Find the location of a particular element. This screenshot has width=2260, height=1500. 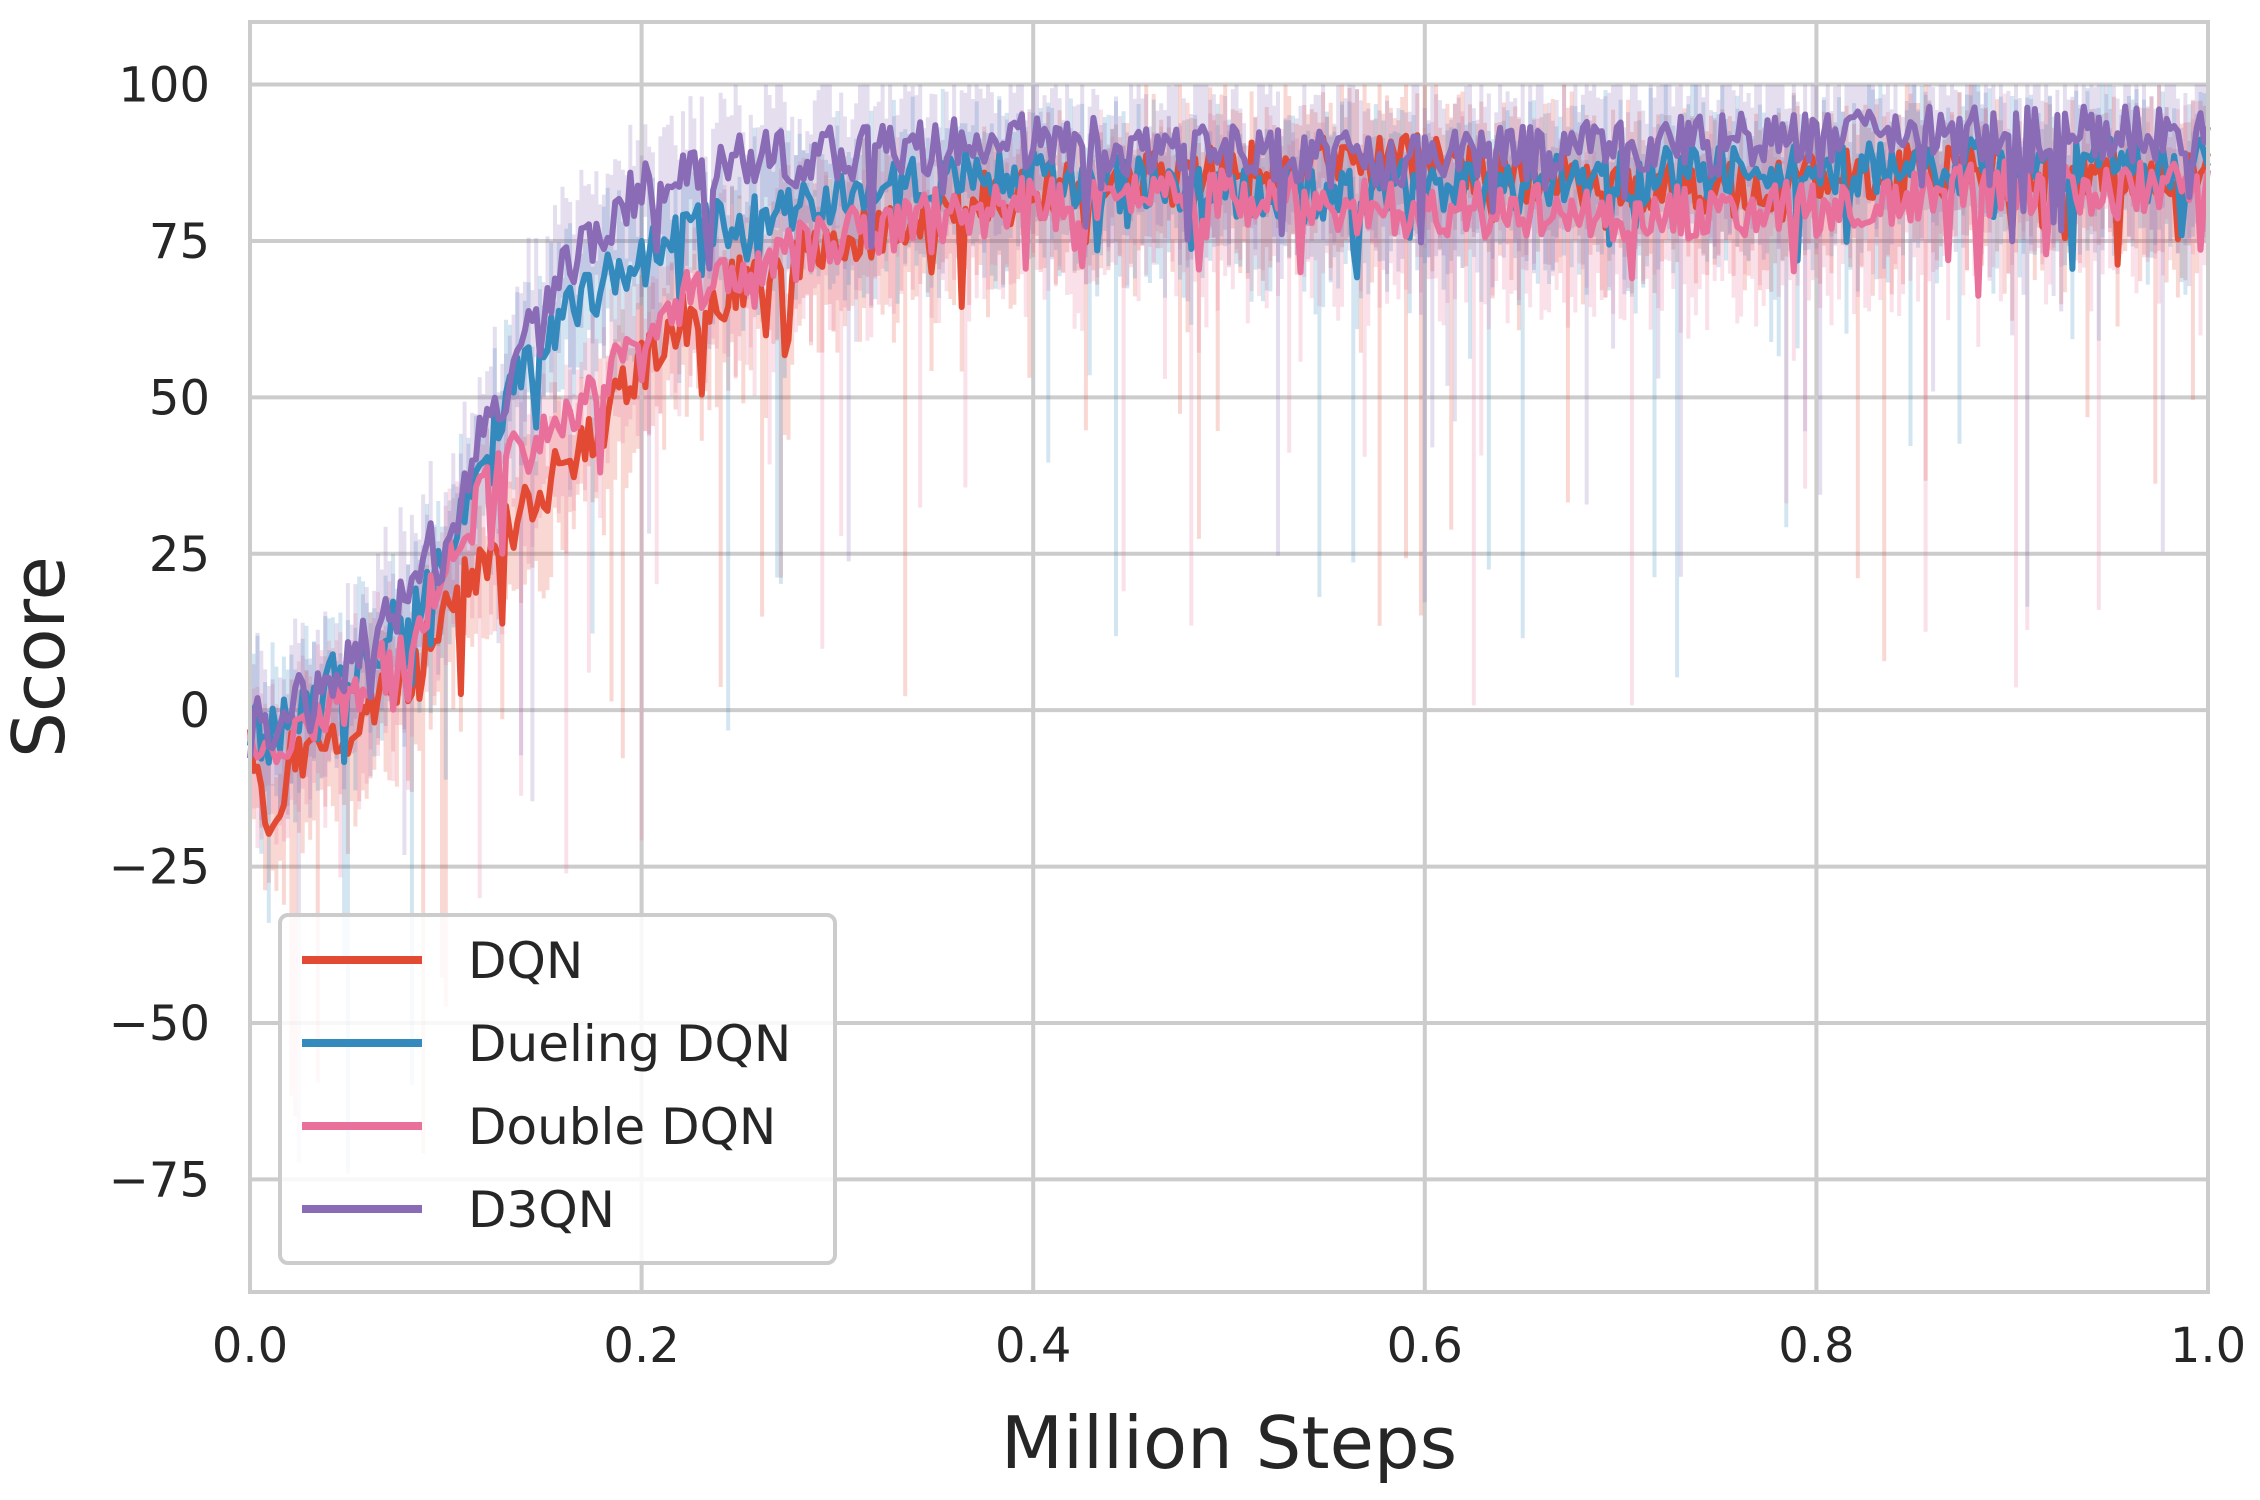

y-tick-label: −50 is located at coordinates (159, 1024).